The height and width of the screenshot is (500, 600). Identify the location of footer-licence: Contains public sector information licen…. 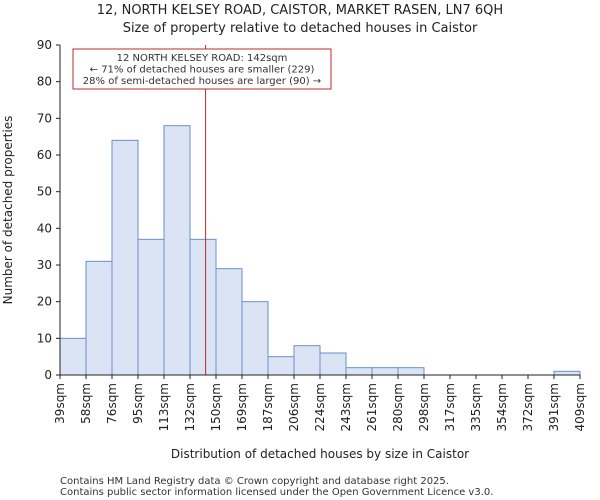
(276, 492).